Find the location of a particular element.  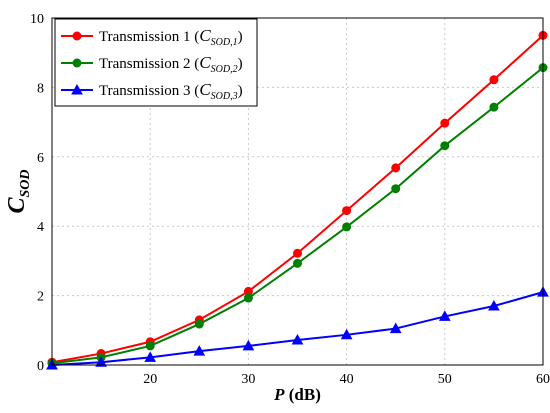

y-tick-label: 10 is located at coordinates (37, 19).